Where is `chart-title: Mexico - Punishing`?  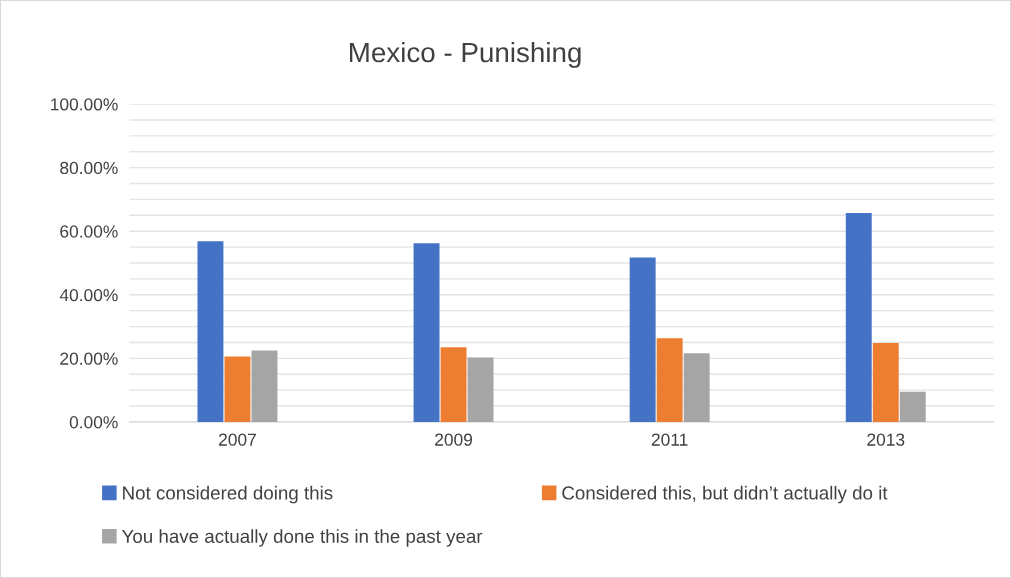 chart-title: Mexico - Punishing is located at coordinates (465, 54).